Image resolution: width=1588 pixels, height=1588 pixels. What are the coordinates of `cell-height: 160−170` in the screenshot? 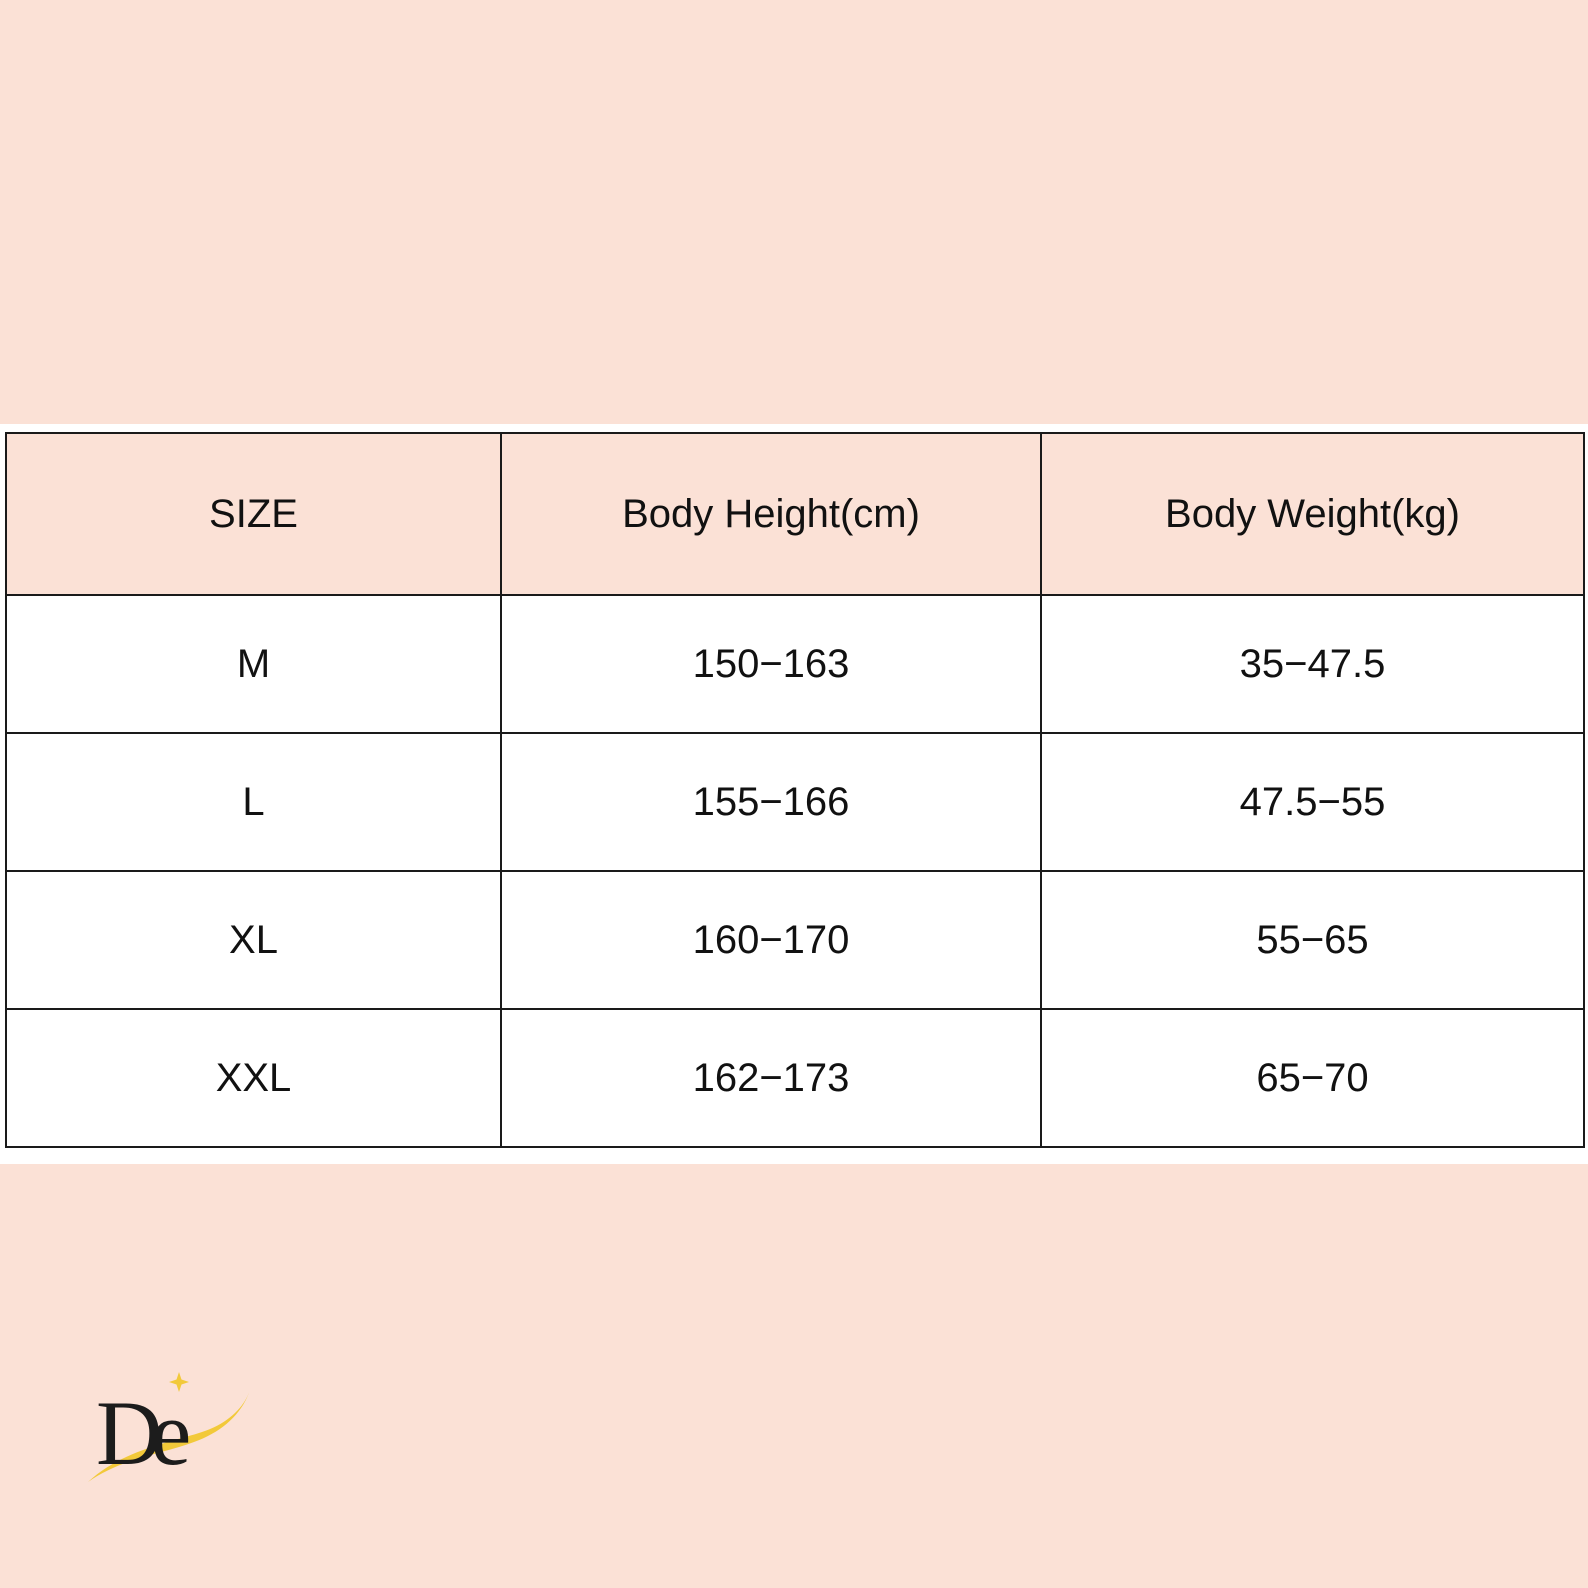 It's located at (771, 940).